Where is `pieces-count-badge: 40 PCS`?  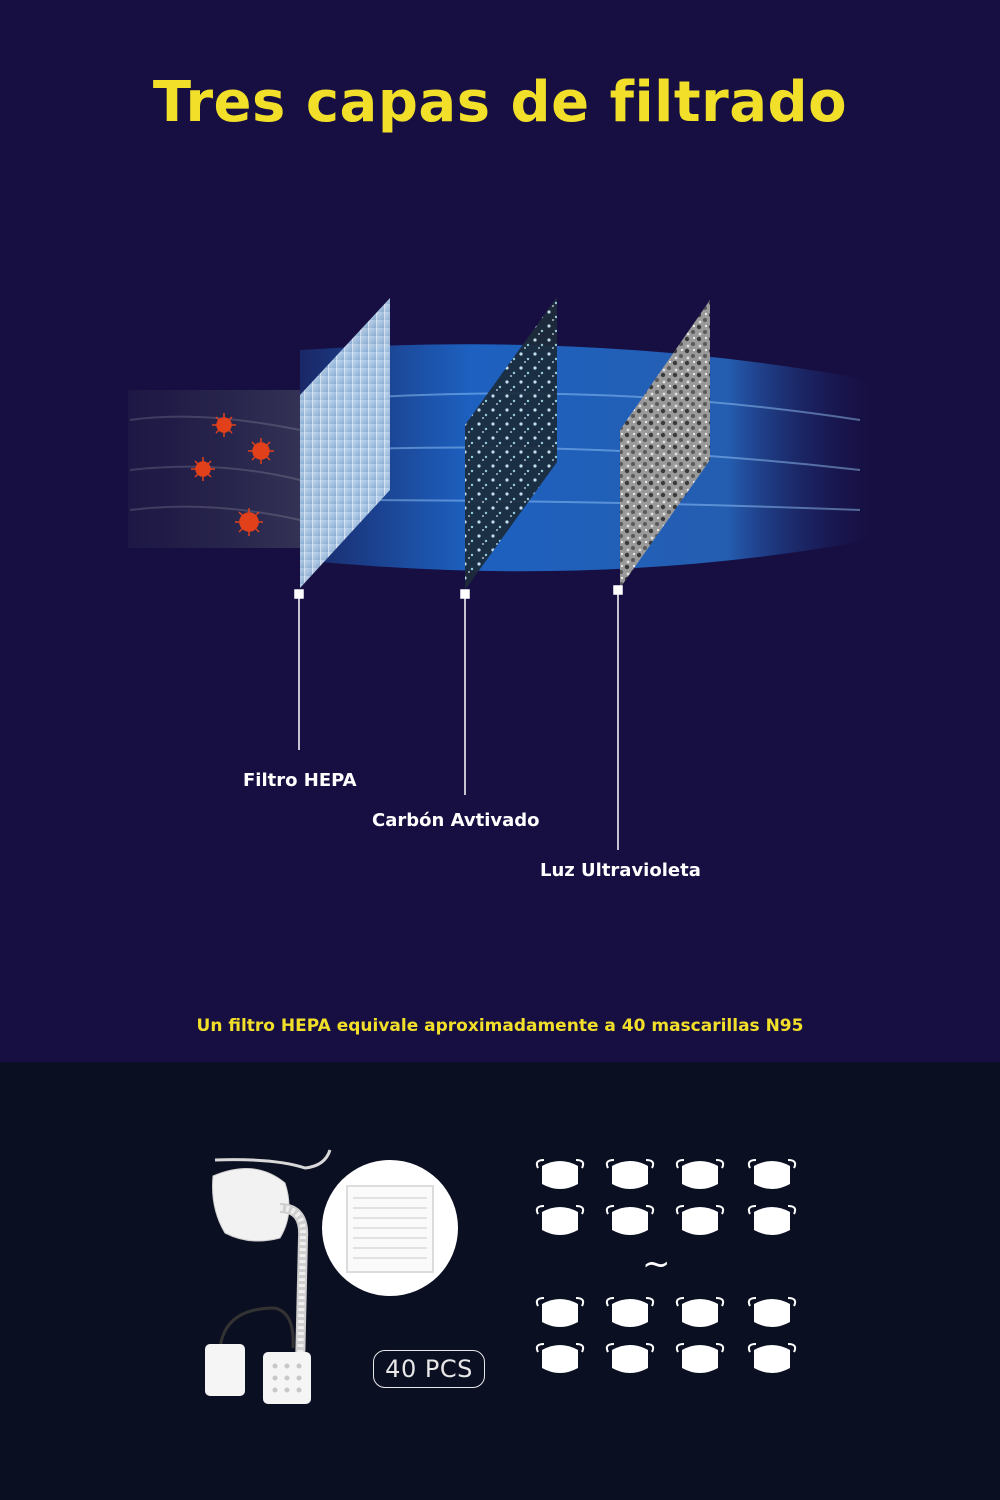
pieces-count-badge: 40 PCS is located at coordinates (429, 1369).